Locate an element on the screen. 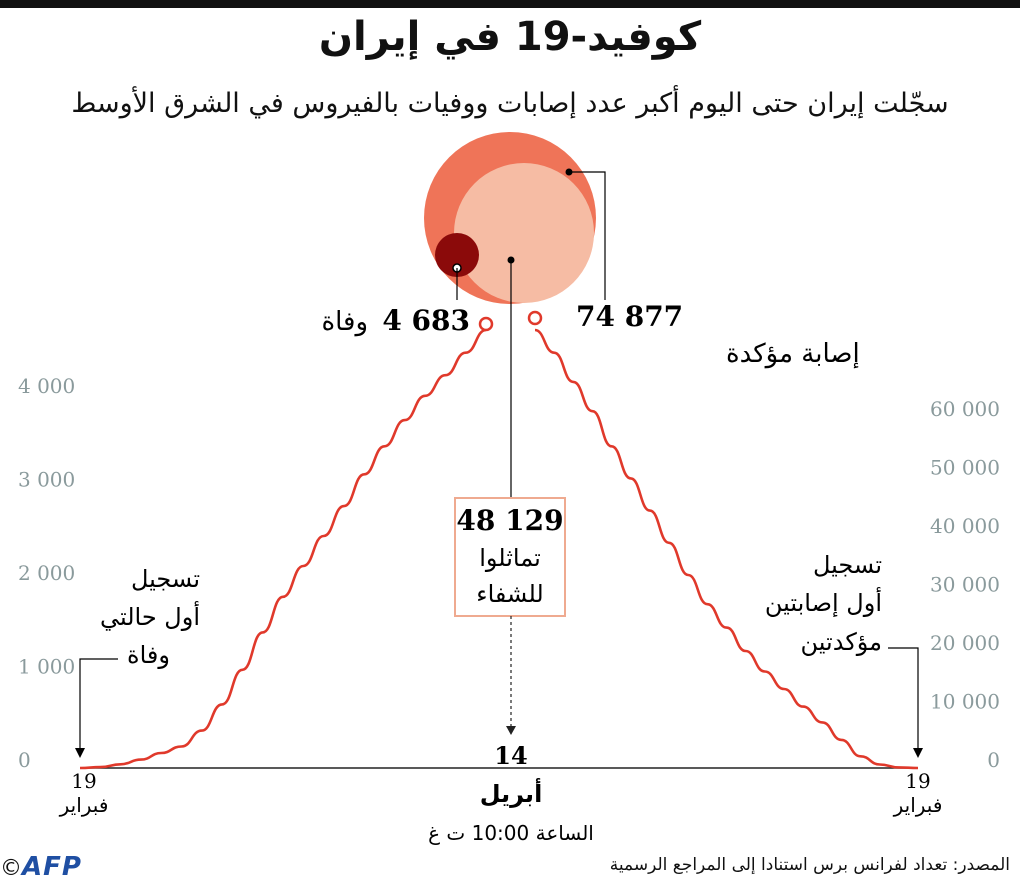 This screenshot has width=1020, height=896. x-center-month: أبريل is located at coordinates (511, 793).